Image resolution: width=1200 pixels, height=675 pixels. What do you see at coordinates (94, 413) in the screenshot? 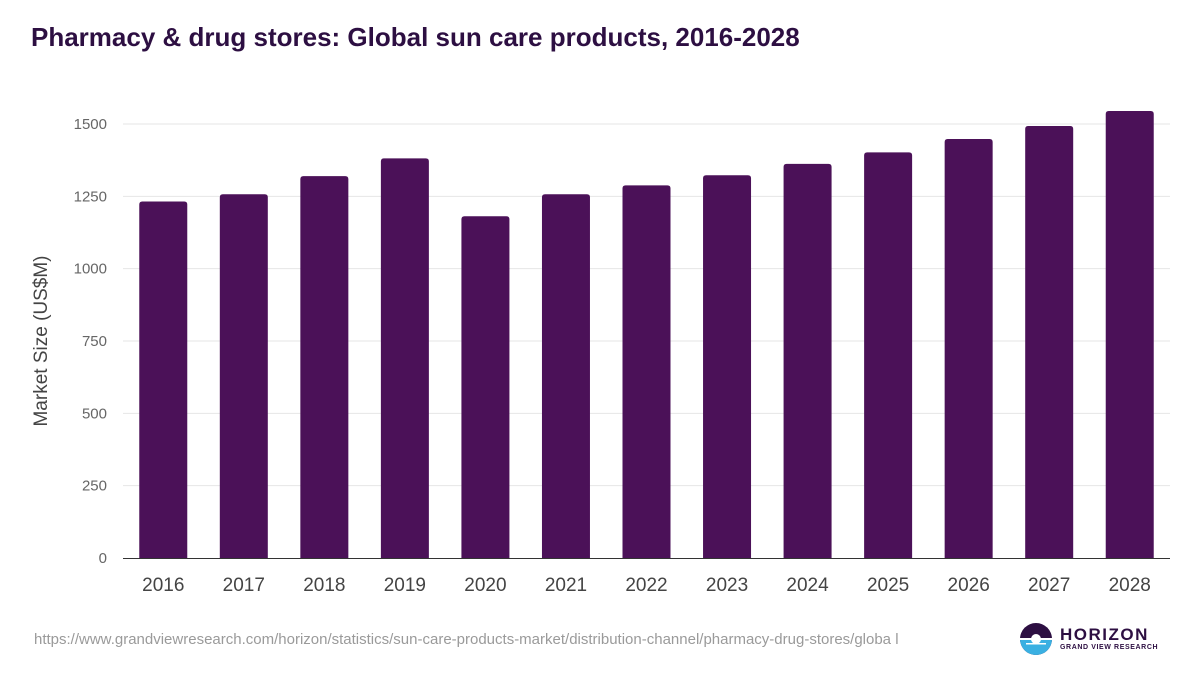
I see `y-tick-label: 500` at bounding box center [94, 413].